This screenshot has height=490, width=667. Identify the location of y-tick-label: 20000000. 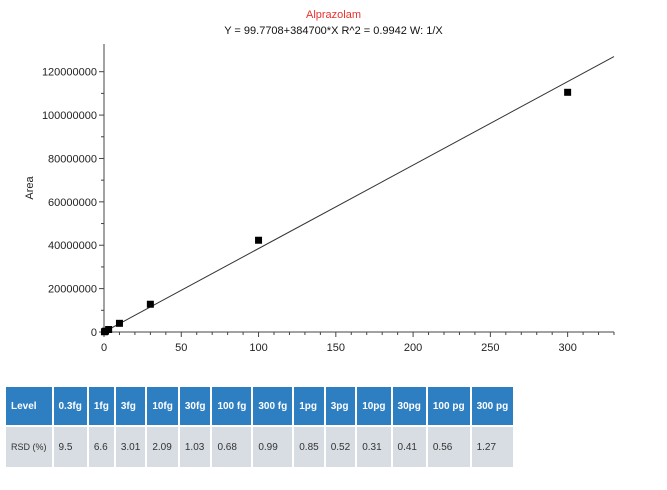
(72, 290).